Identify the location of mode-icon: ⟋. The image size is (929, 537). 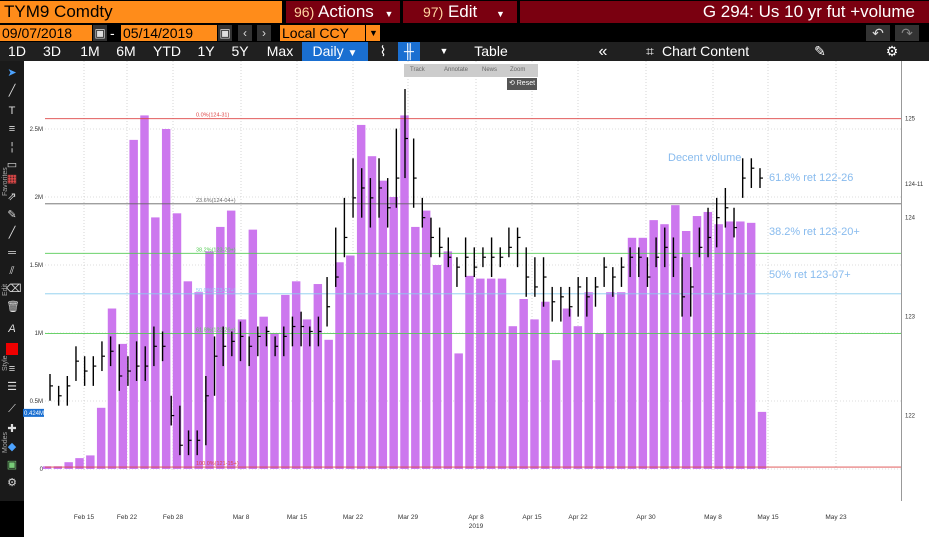
(12, 409).